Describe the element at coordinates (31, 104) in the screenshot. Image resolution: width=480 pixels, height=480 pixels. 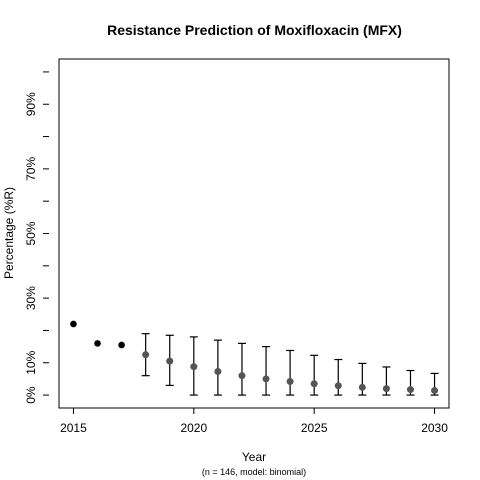
I see `y-tick-label: 90%` at that location.